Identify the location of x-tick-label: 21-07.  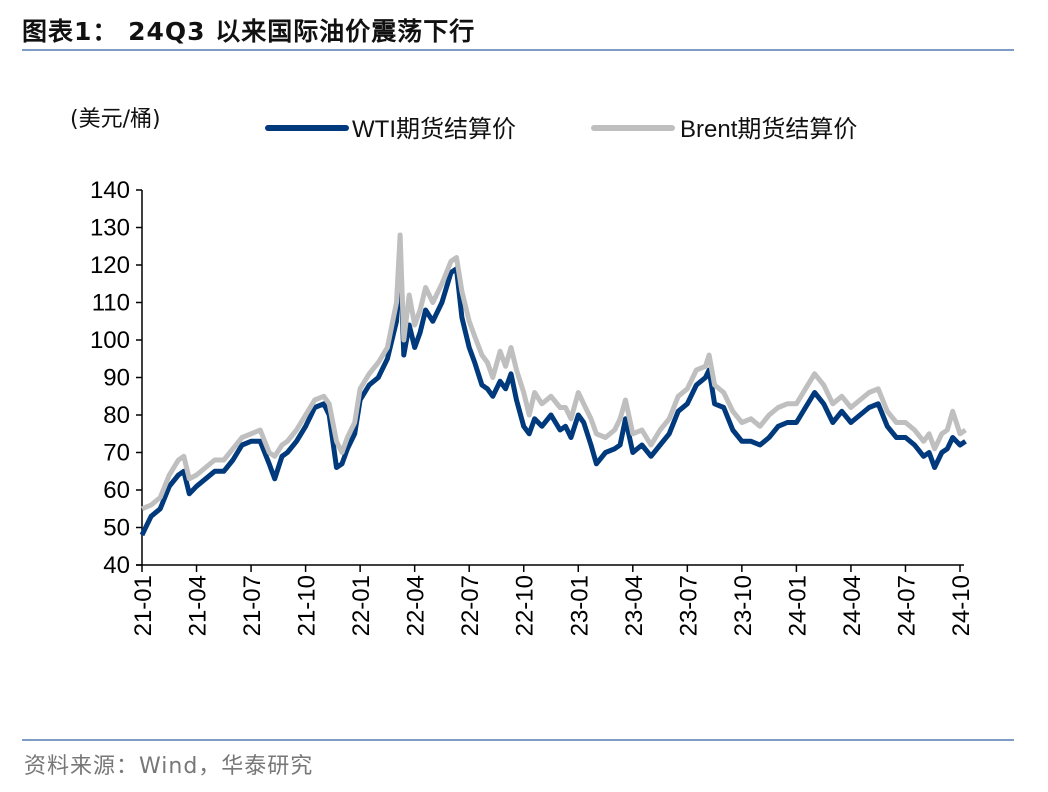
(252, 605).